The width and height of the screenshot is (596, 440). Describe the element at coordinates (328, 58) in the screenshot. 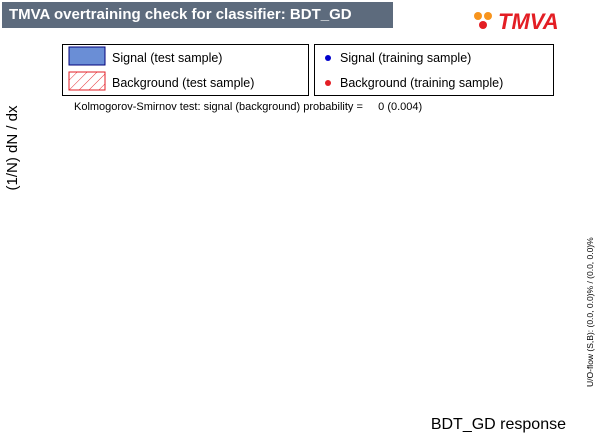

I see `legend-marker-signal-training` at that location.